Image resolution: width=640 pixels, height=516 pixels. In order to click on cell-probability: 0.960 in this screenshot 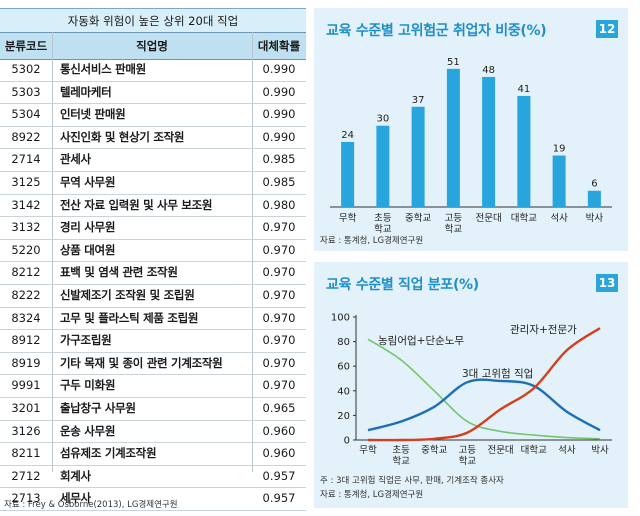, I will do `click(279, 453)`.